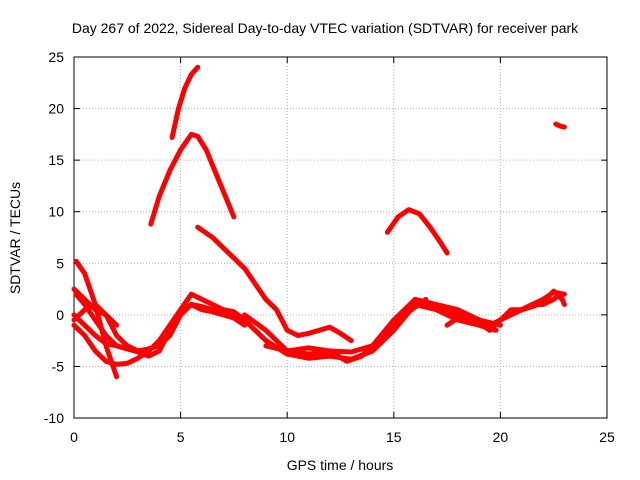 This screenshot has width=640, height=480. What do you see at coordinates (56, 160) in the screenshot?
I see `y-tick-label: 15` at bounding box center [56, 160].